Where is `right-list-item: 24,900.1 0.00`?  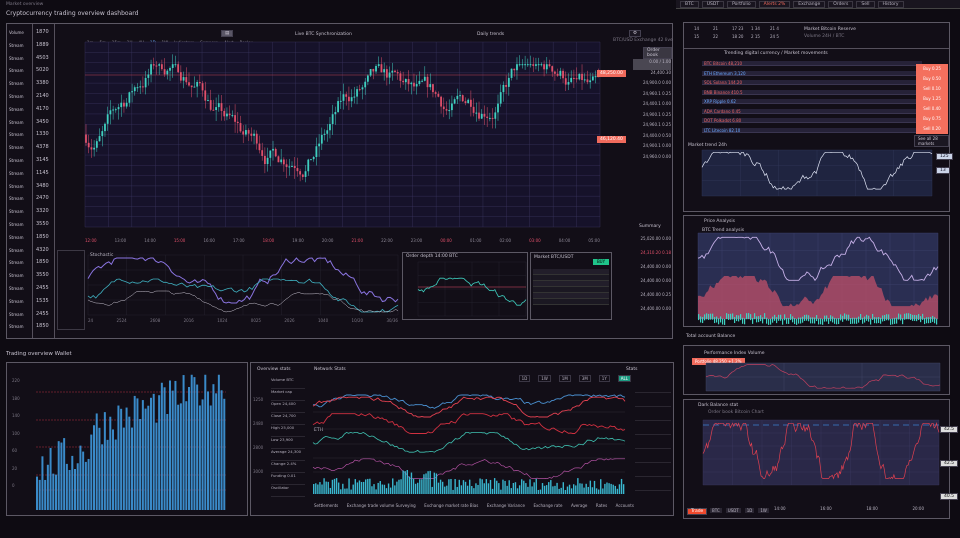 right-list-item: 24,900.1 0.00 is located at coordinates (657, 145).